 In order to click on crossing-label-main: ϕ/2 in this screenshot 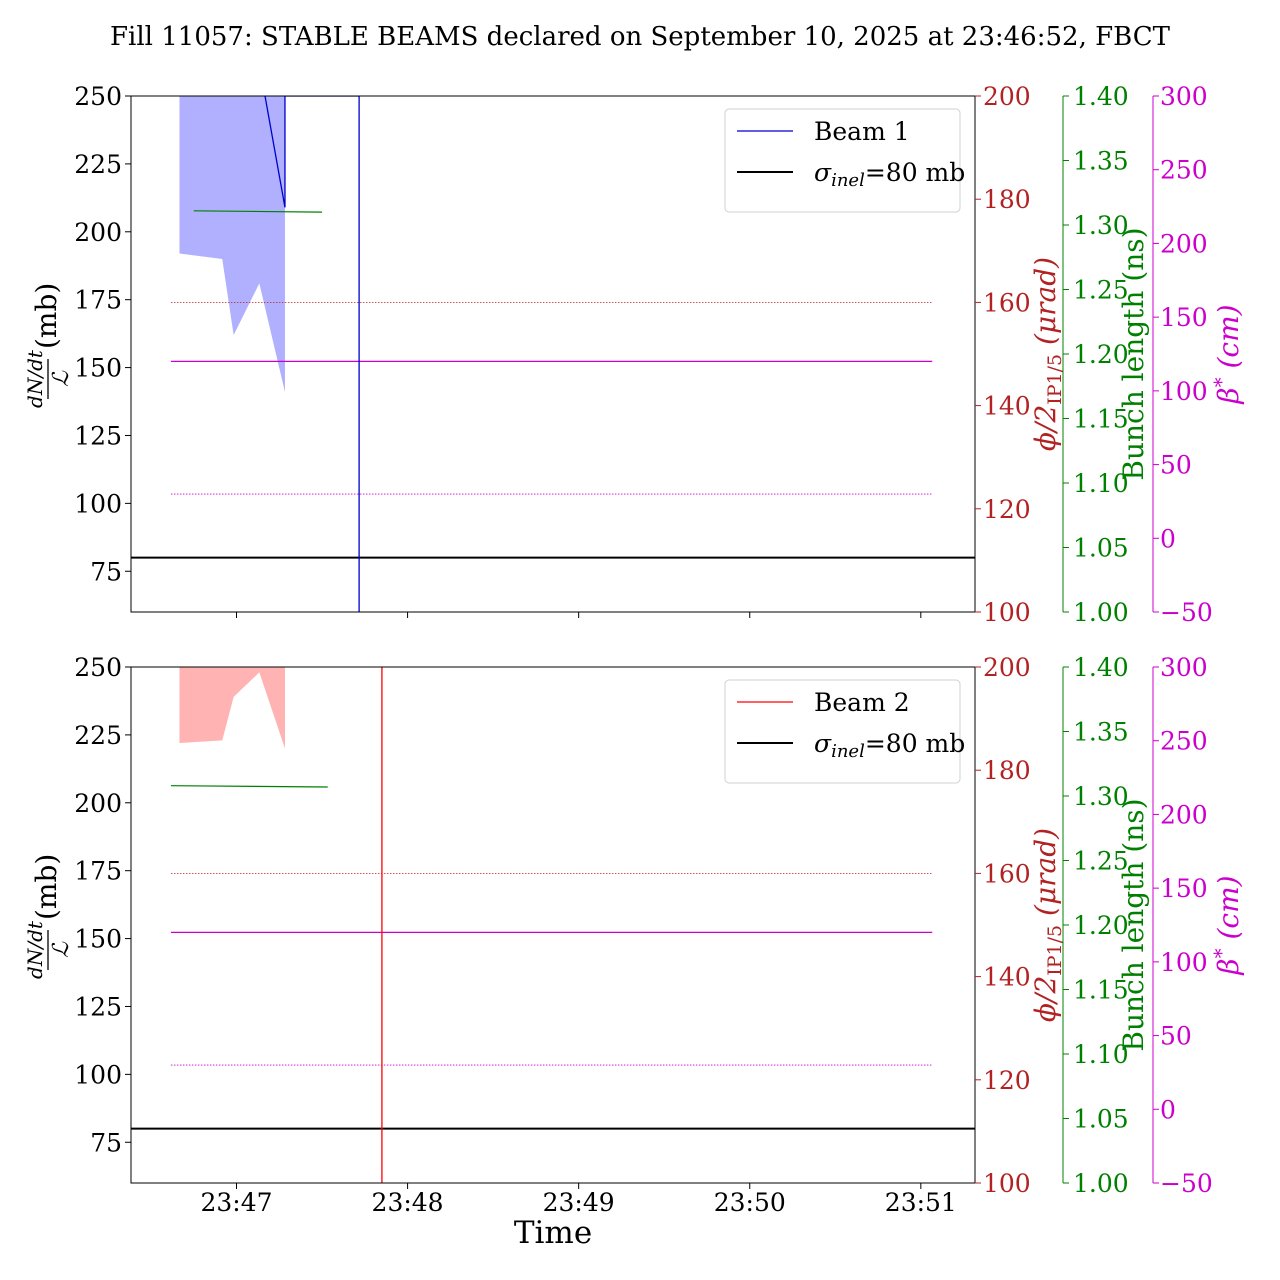, I will do `click(1045, 428)`.